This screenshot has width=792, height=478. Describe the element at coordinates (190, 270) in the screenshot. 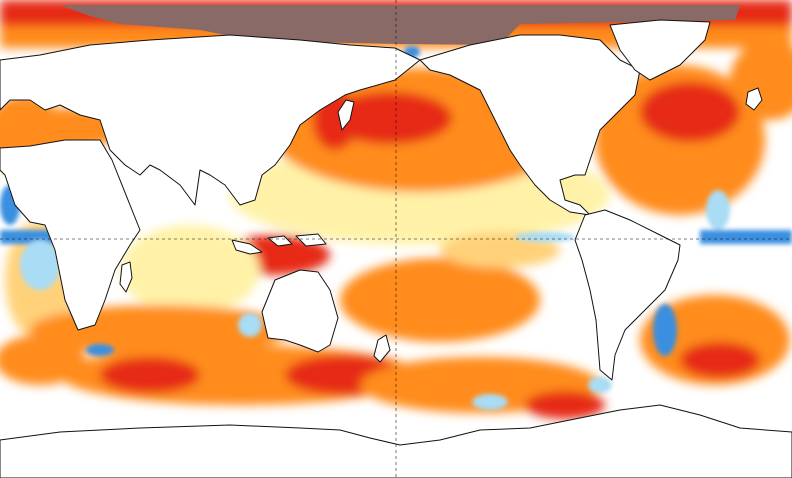

I see `indian-ocean-light-anomaly` at that location.